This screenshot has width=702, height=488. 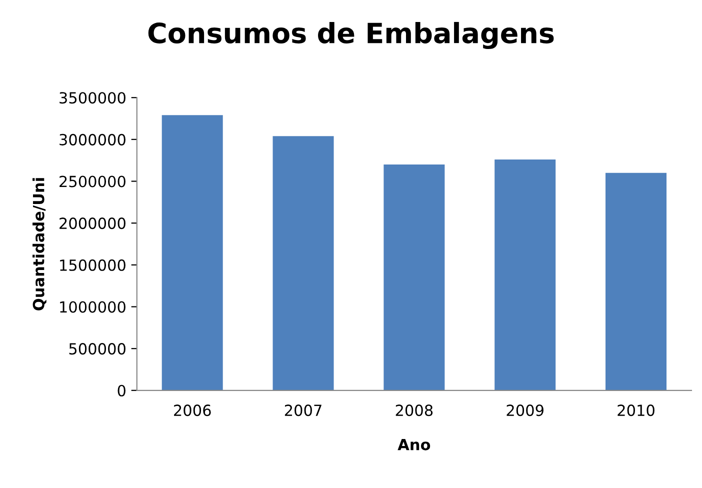 What do you see at coordinates (93, 224) in the screenshot?
I see `y-tick-label: 2000000` at bounding box center [93, 224].